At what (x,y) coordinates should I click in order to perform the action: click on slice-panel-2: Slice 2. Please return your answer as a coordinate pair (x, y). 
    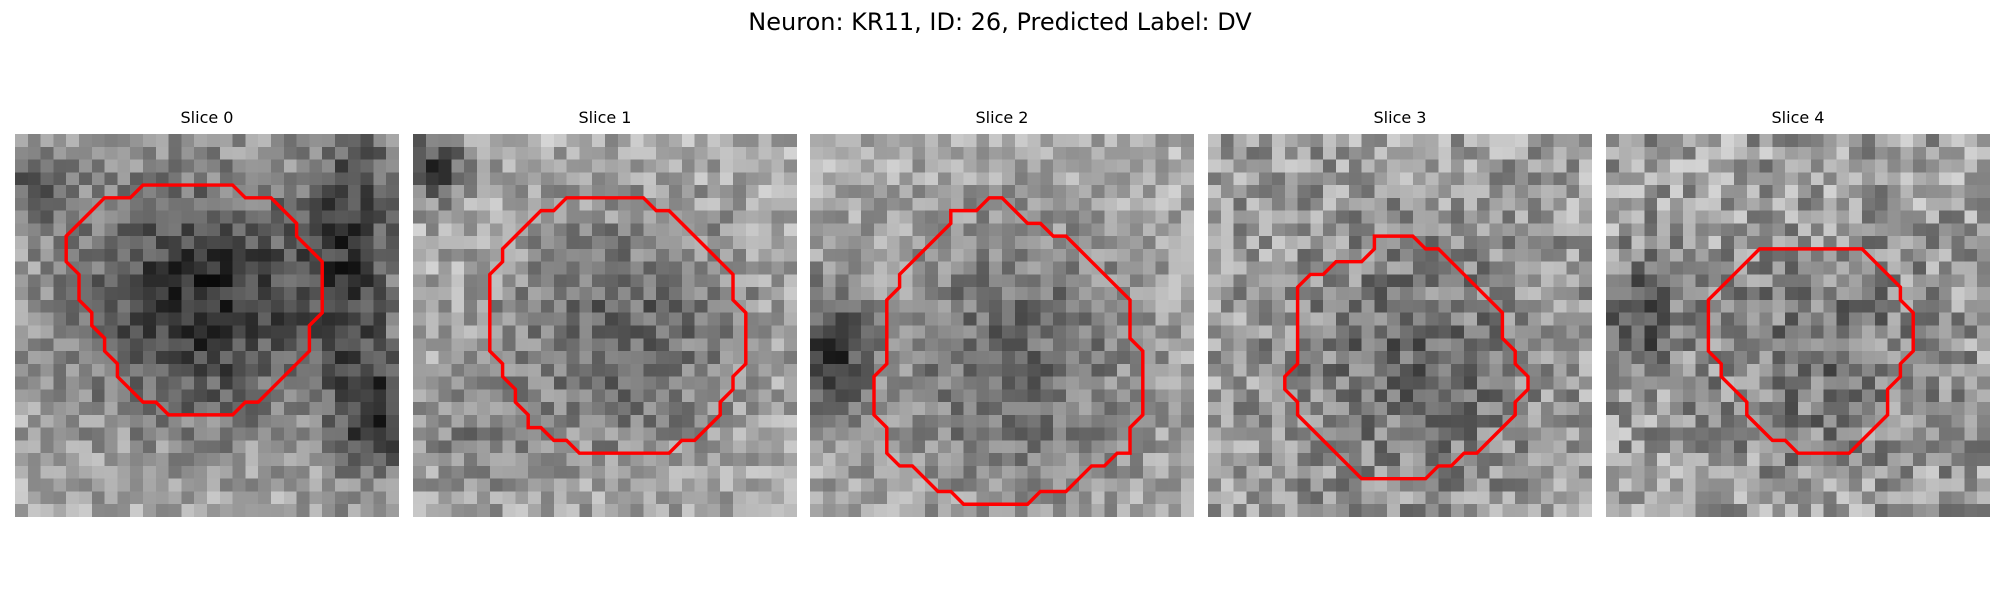
    Looking at the image, I should click on (1002, 312).